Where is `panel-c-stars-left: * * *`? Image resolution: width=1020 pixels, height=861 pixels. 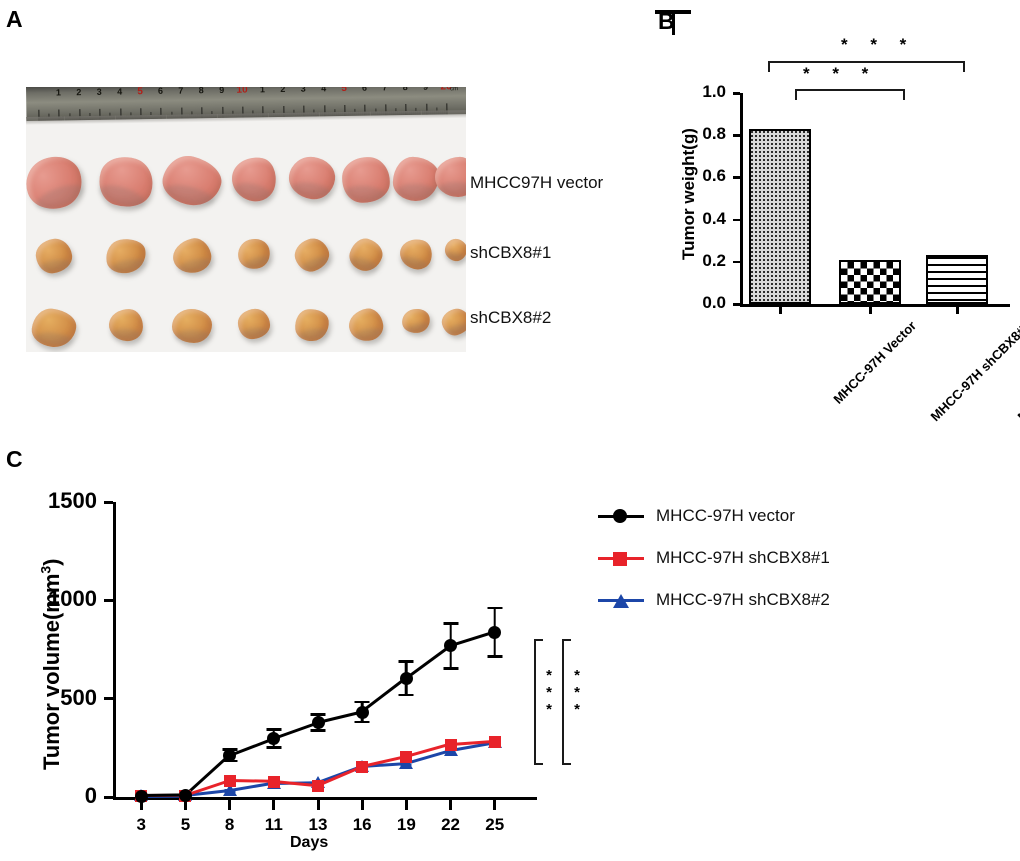 panel-c-stars-left: * * * is located at coordinates (549, 692).